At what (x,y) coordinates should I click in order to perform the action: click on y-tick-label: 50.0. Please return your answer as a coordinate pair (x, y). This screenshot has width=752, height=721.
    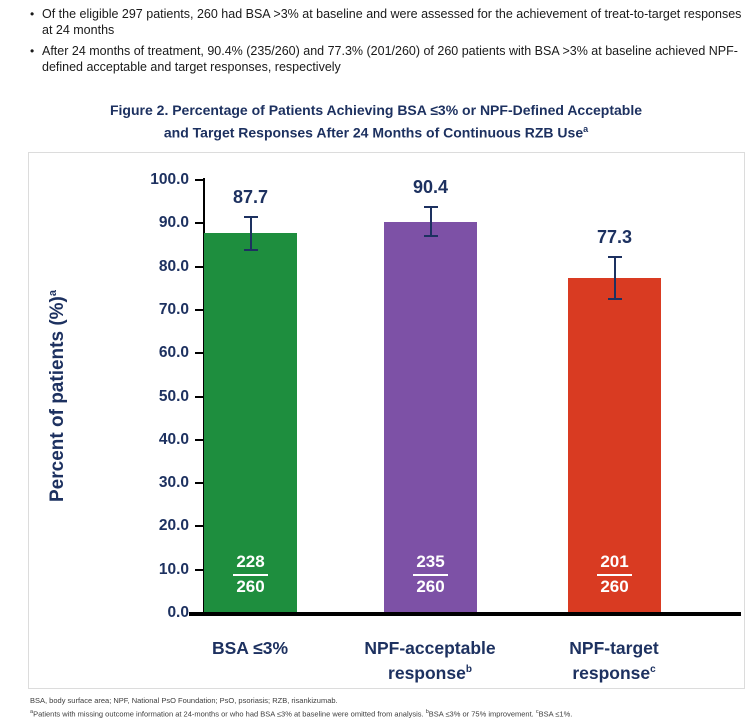
    Looking at the image, I should click on (173, 396).